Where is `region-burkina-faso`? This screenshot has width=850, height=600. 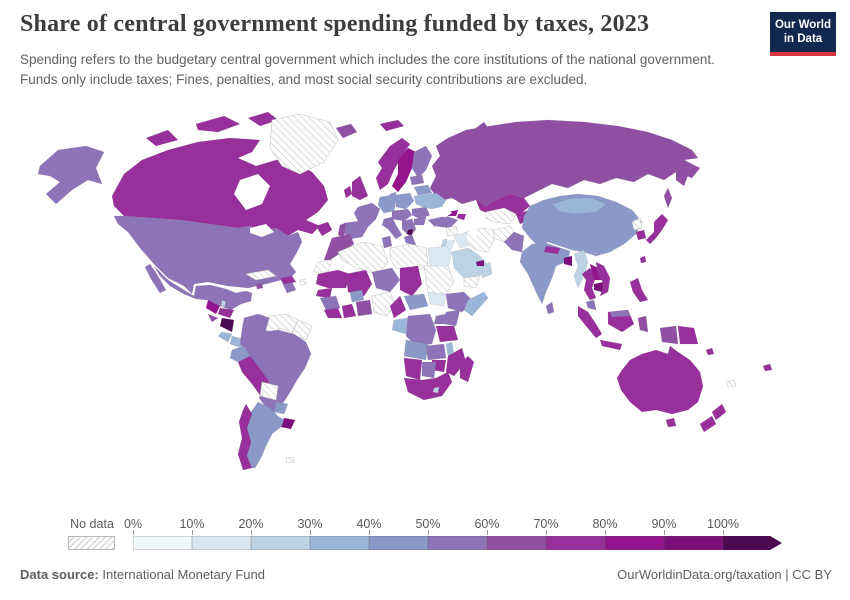 region-burkina-faso is located at coordinates (357, 296).